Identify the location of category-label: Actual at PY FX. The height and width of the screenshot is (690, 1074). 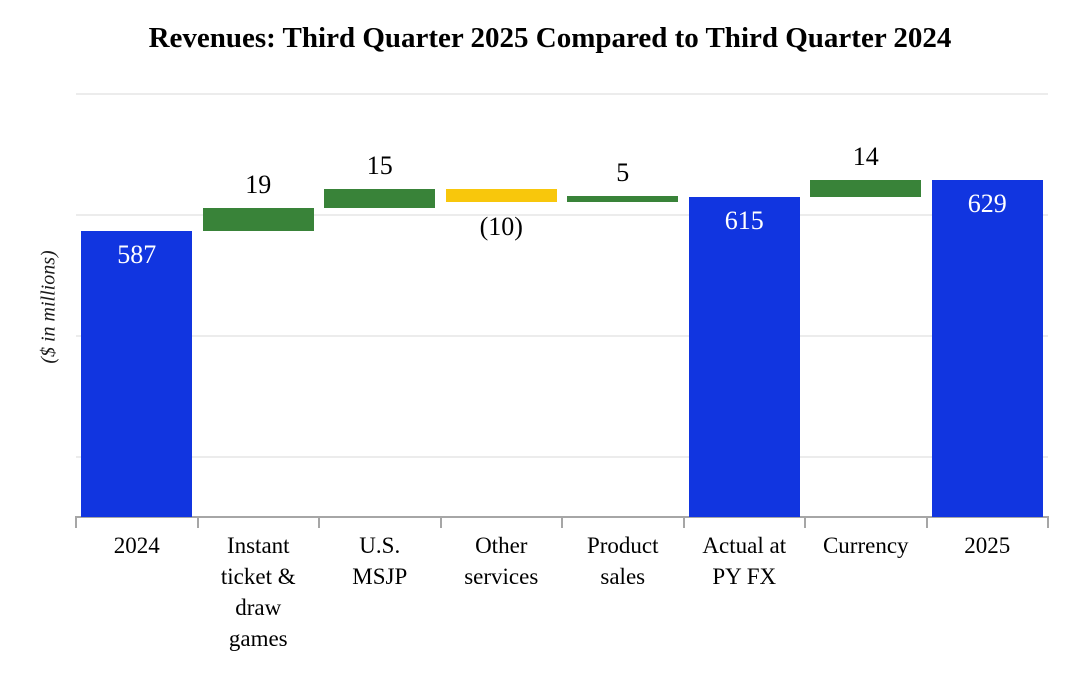
(744, 561).